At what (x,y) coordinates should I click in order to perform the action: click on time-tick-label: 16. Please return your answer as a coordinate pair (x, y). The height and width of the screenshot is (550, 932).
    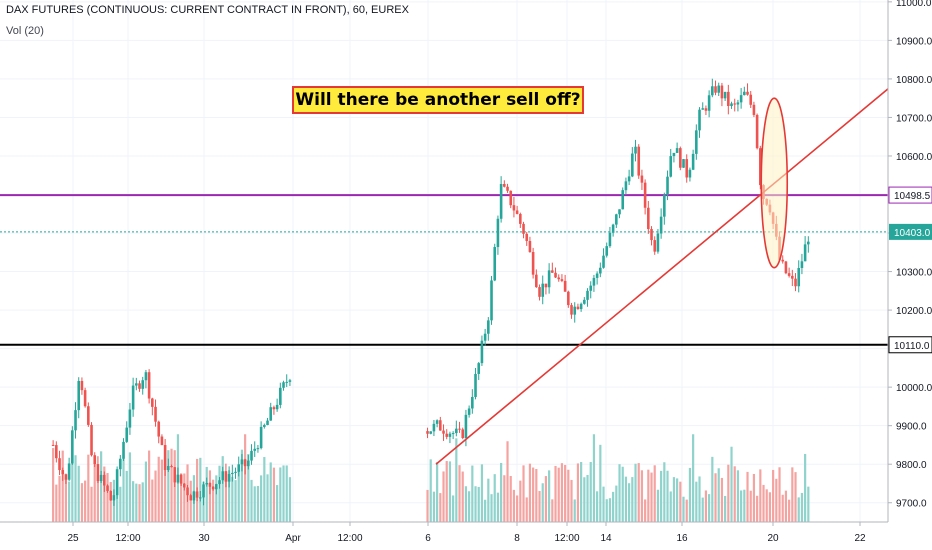
    Looking at the image, I should click on (682, 538).